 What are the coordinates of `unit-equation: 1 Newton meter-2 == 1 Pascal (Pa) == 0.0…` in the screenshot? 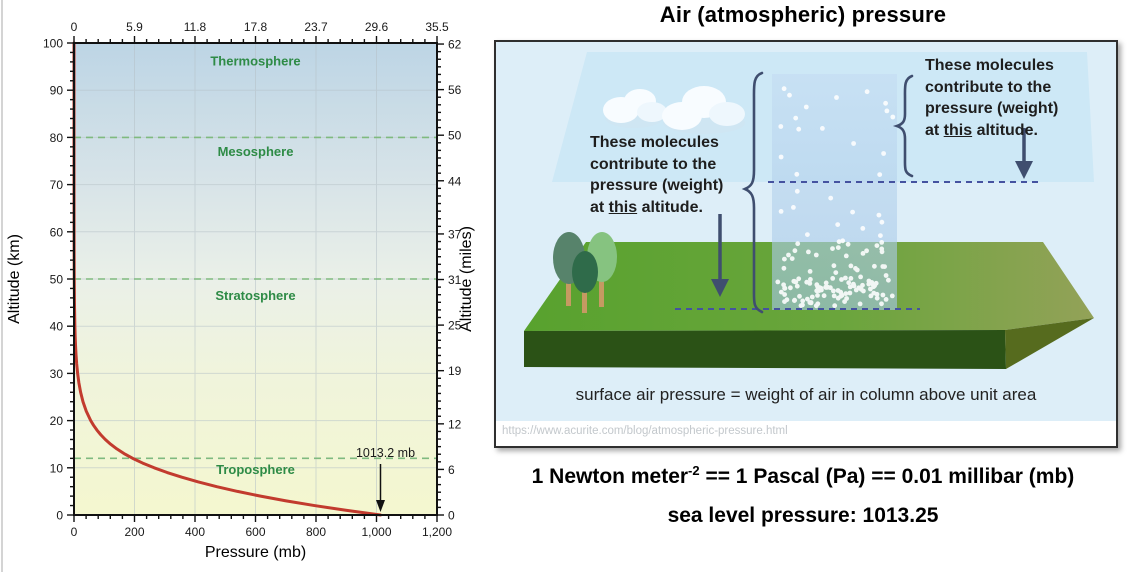 It's located at (803, 475).